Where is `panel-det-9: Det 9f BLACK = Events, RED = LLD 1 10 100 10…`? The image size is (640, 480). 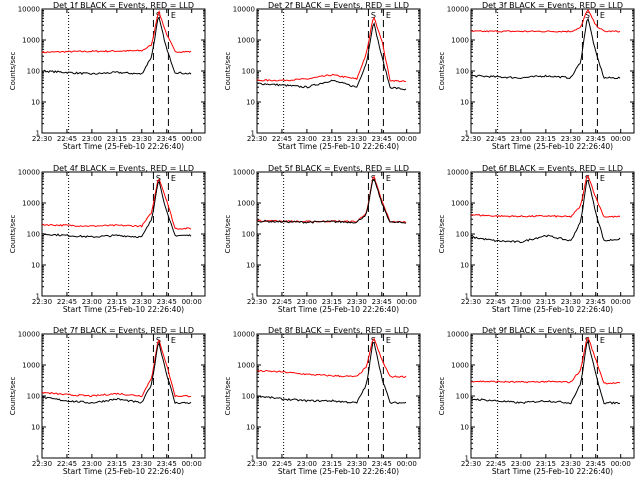 panel-det-9: Det 9f BLACK = Events, RED = LLD 1 10 100 10… is located at coordinates (536, 401).